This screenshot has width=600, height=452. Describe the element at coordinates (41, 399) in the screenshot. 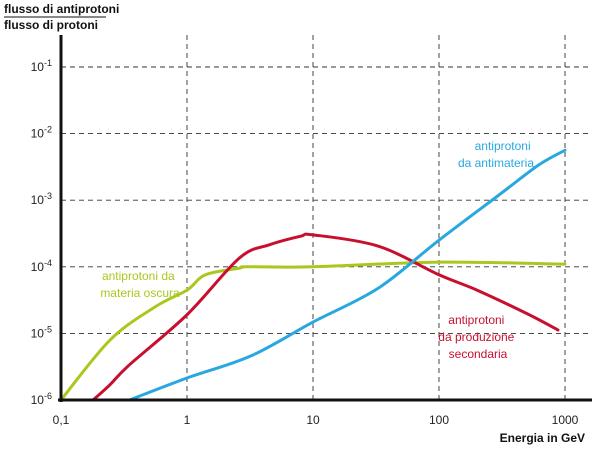

I see `y-tick-label: 10⁻⁶` at that location.